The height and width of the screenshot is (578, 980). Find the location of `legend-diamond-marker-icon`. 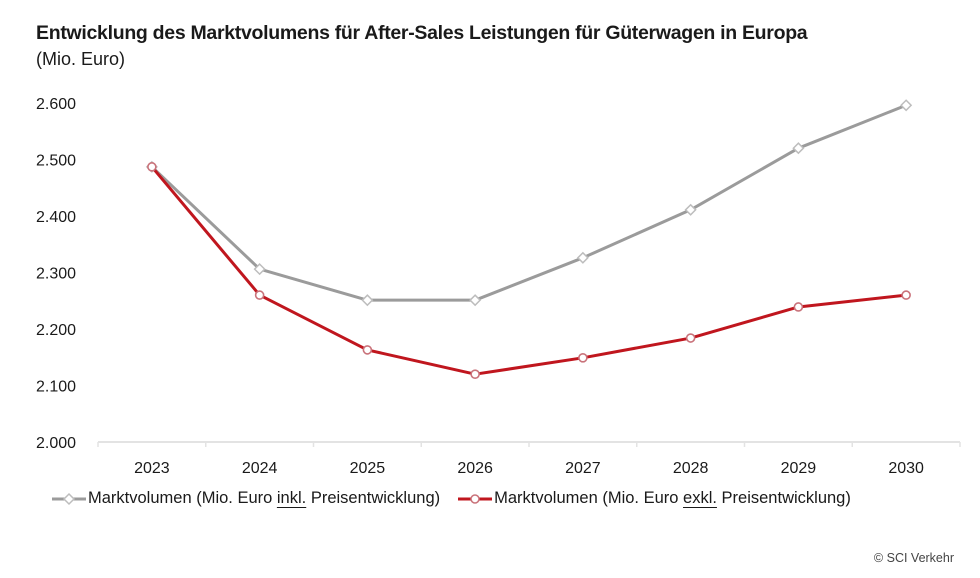

legend-diamond-marker-icon is located at coordinates (69, 498).